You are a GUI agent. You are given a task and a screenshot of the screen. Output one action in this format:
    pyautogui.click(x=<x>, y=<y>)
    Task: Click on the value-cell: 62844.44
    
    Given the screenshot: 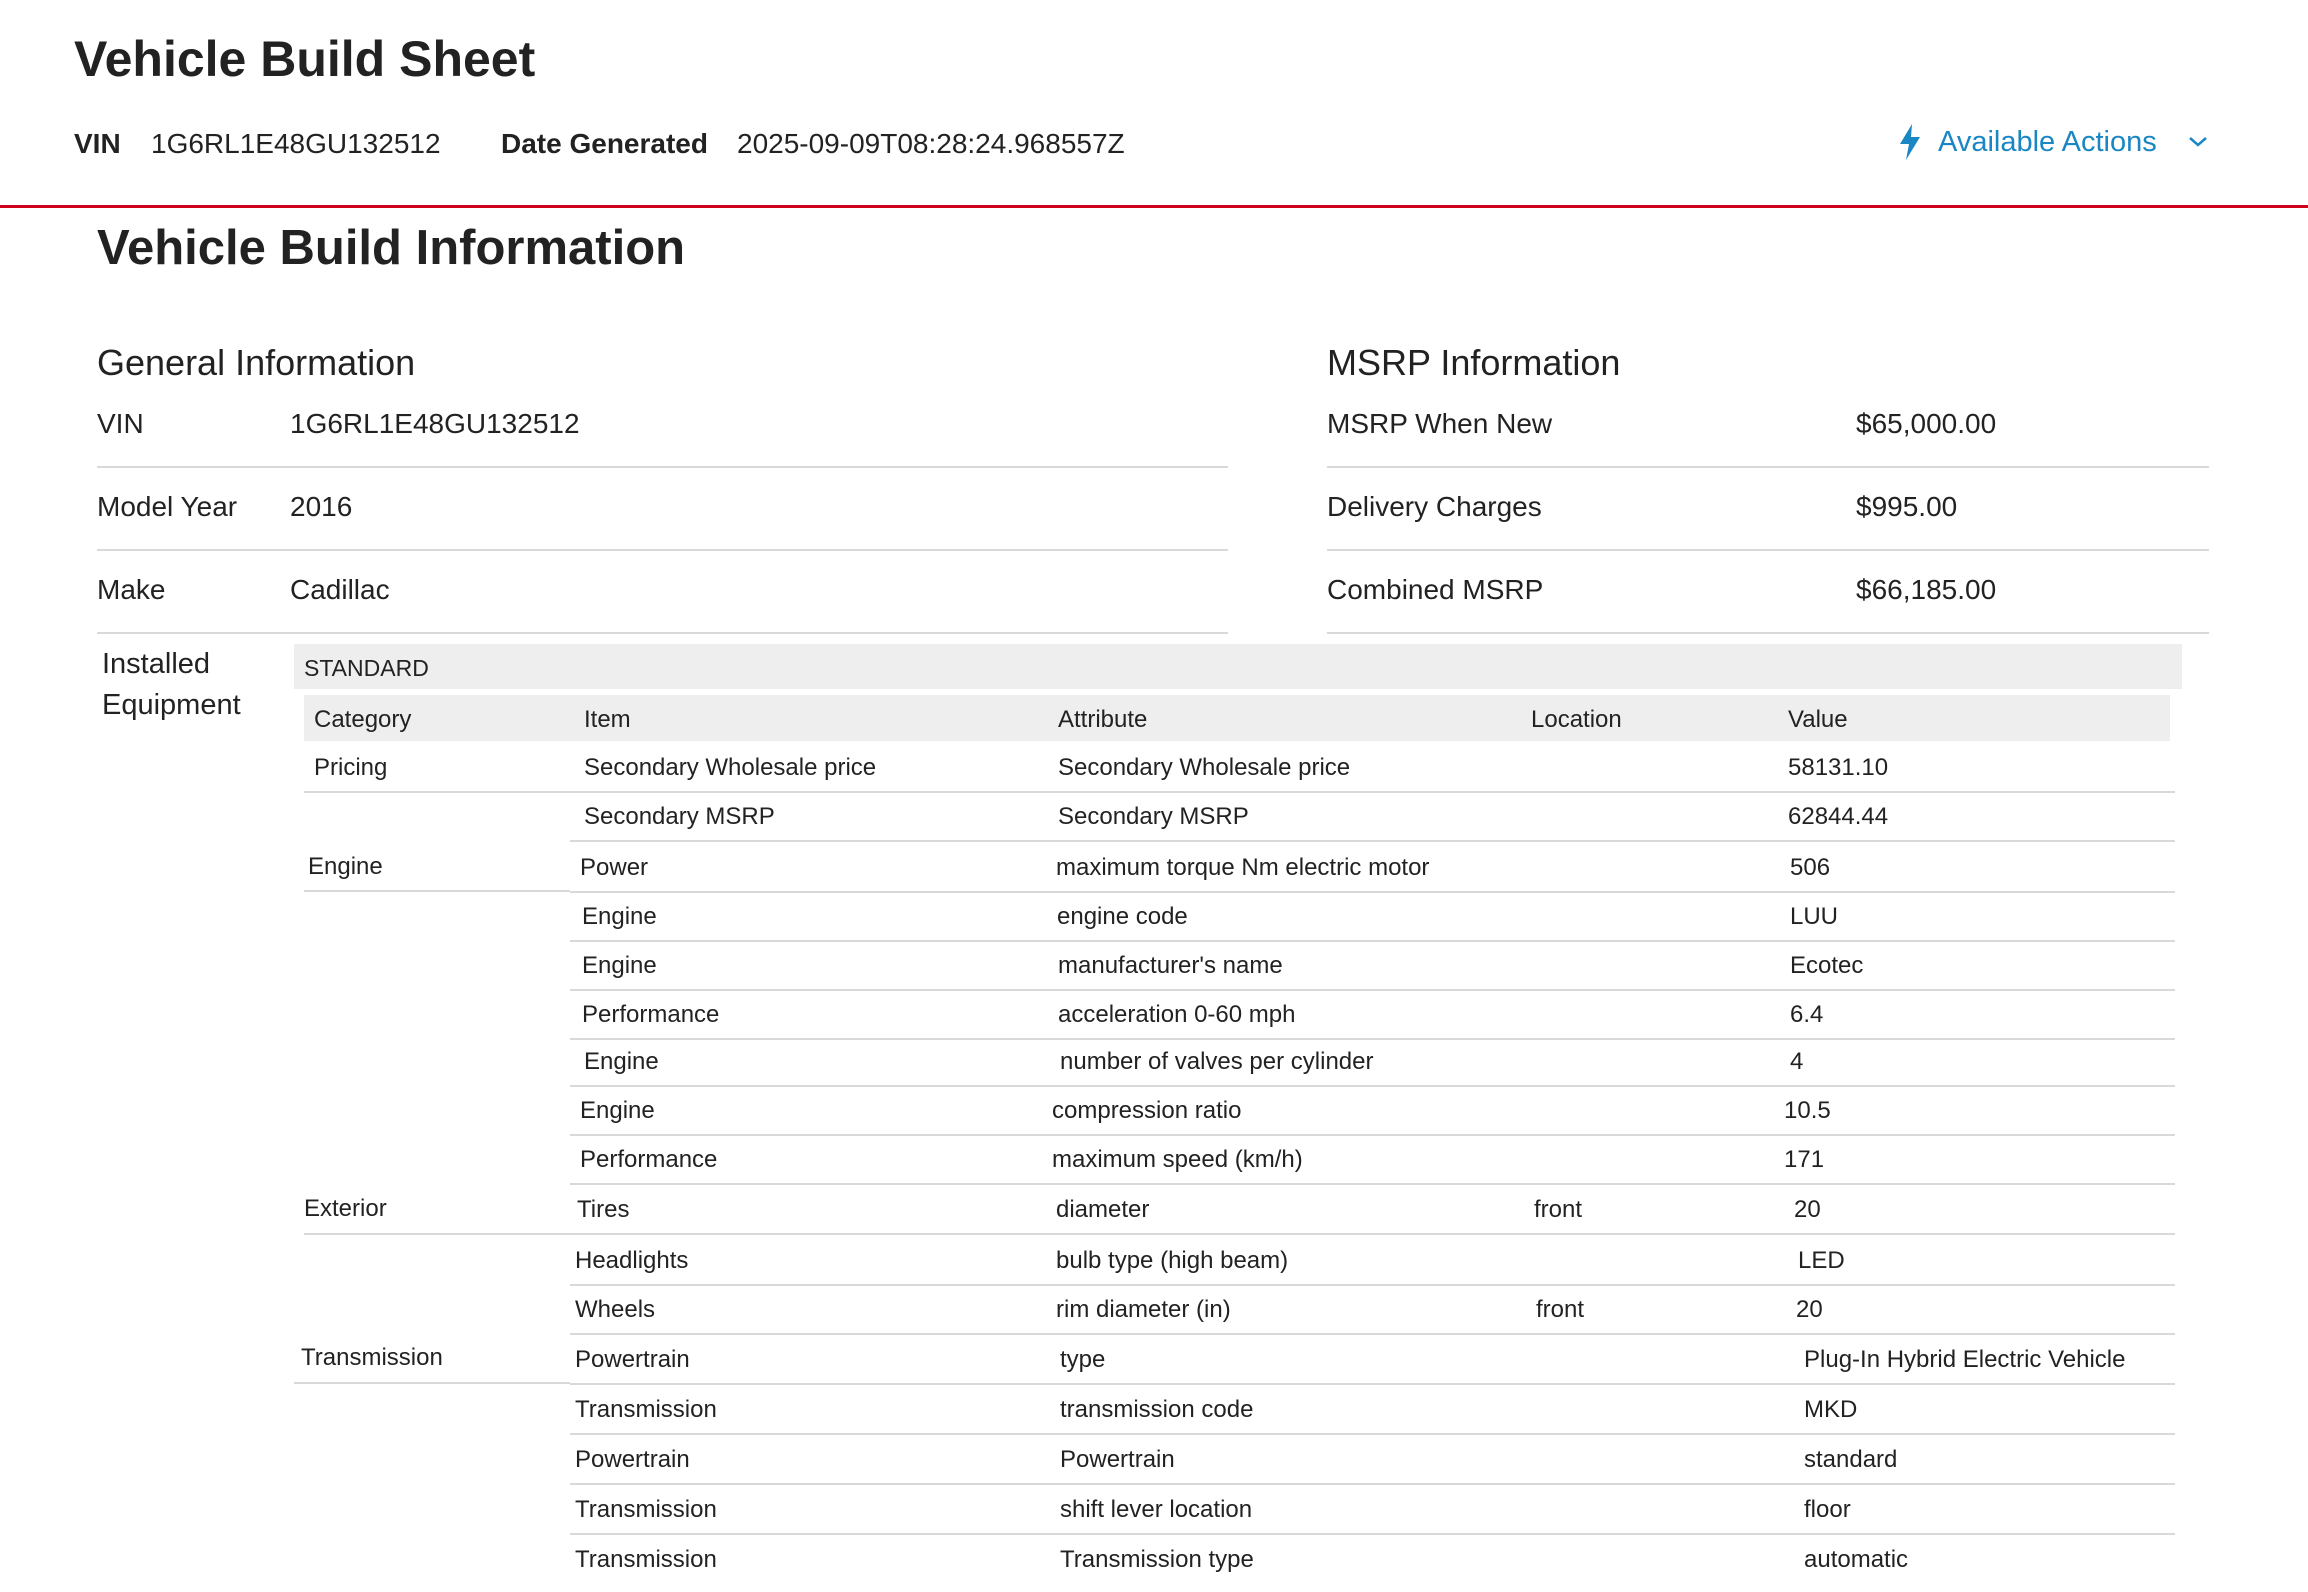 What is the action you would take?
    pyautogui.click(x=1838, y=816)
    